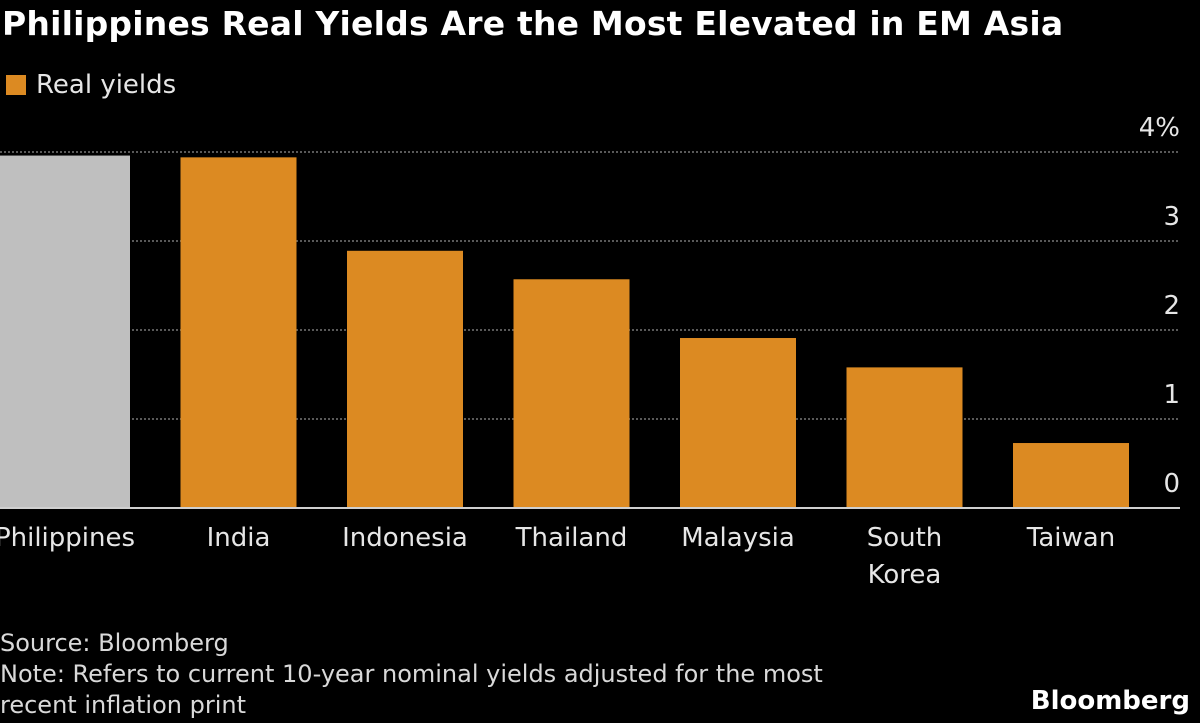  I want to click on bar-indonesia, so click(405, 379).